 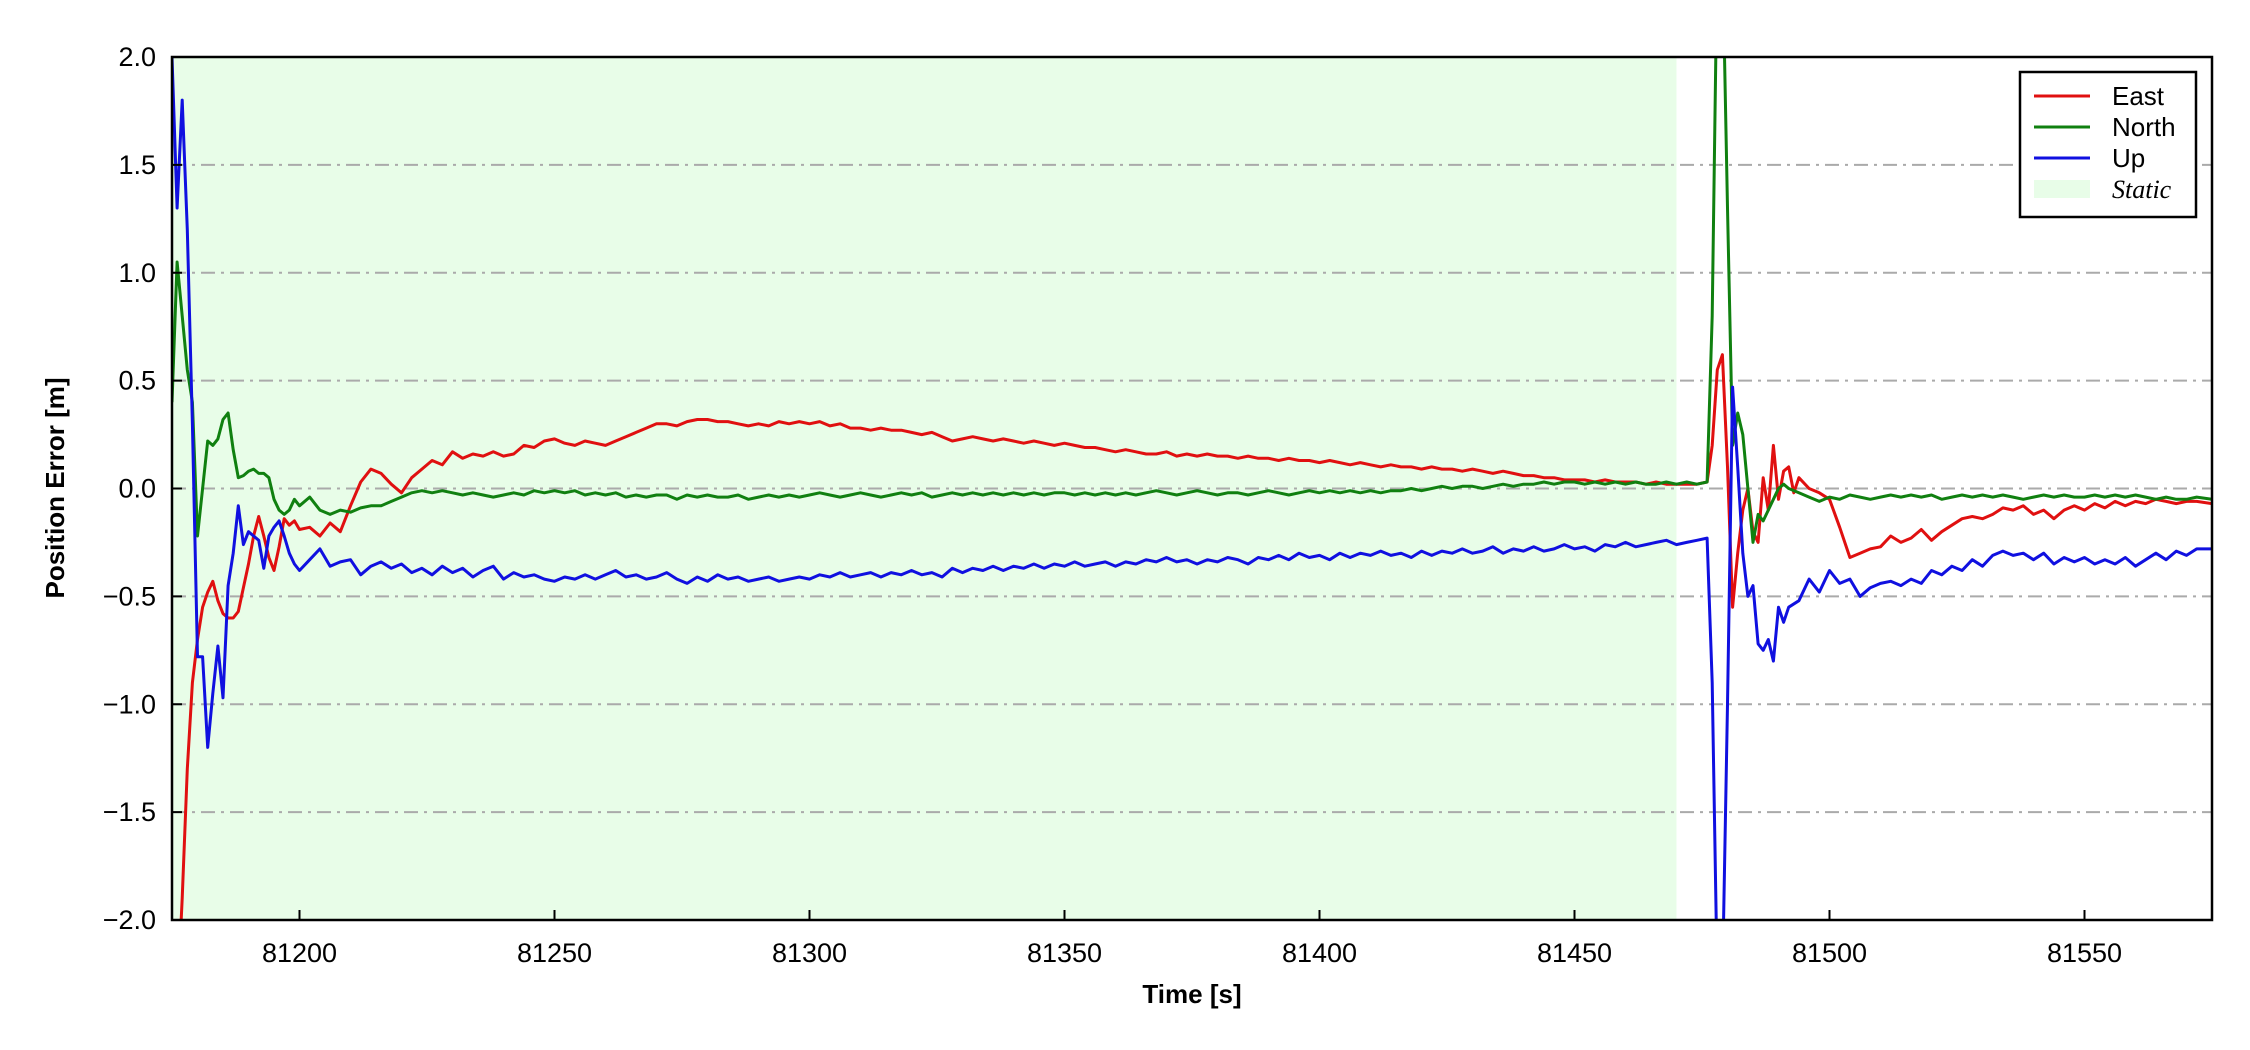 I want to click on legend-label-east: East, so click(x=2138, y=96).